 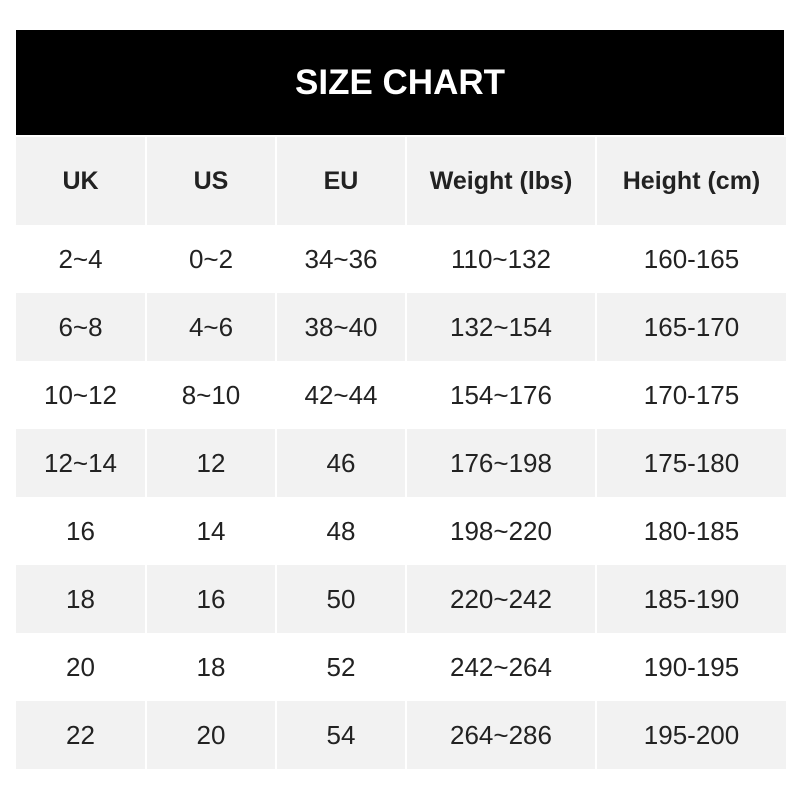 What do you see at coordinates (341, 180) in the screenshot?
I see `column-header: EU` at bounding box center [341, 180].